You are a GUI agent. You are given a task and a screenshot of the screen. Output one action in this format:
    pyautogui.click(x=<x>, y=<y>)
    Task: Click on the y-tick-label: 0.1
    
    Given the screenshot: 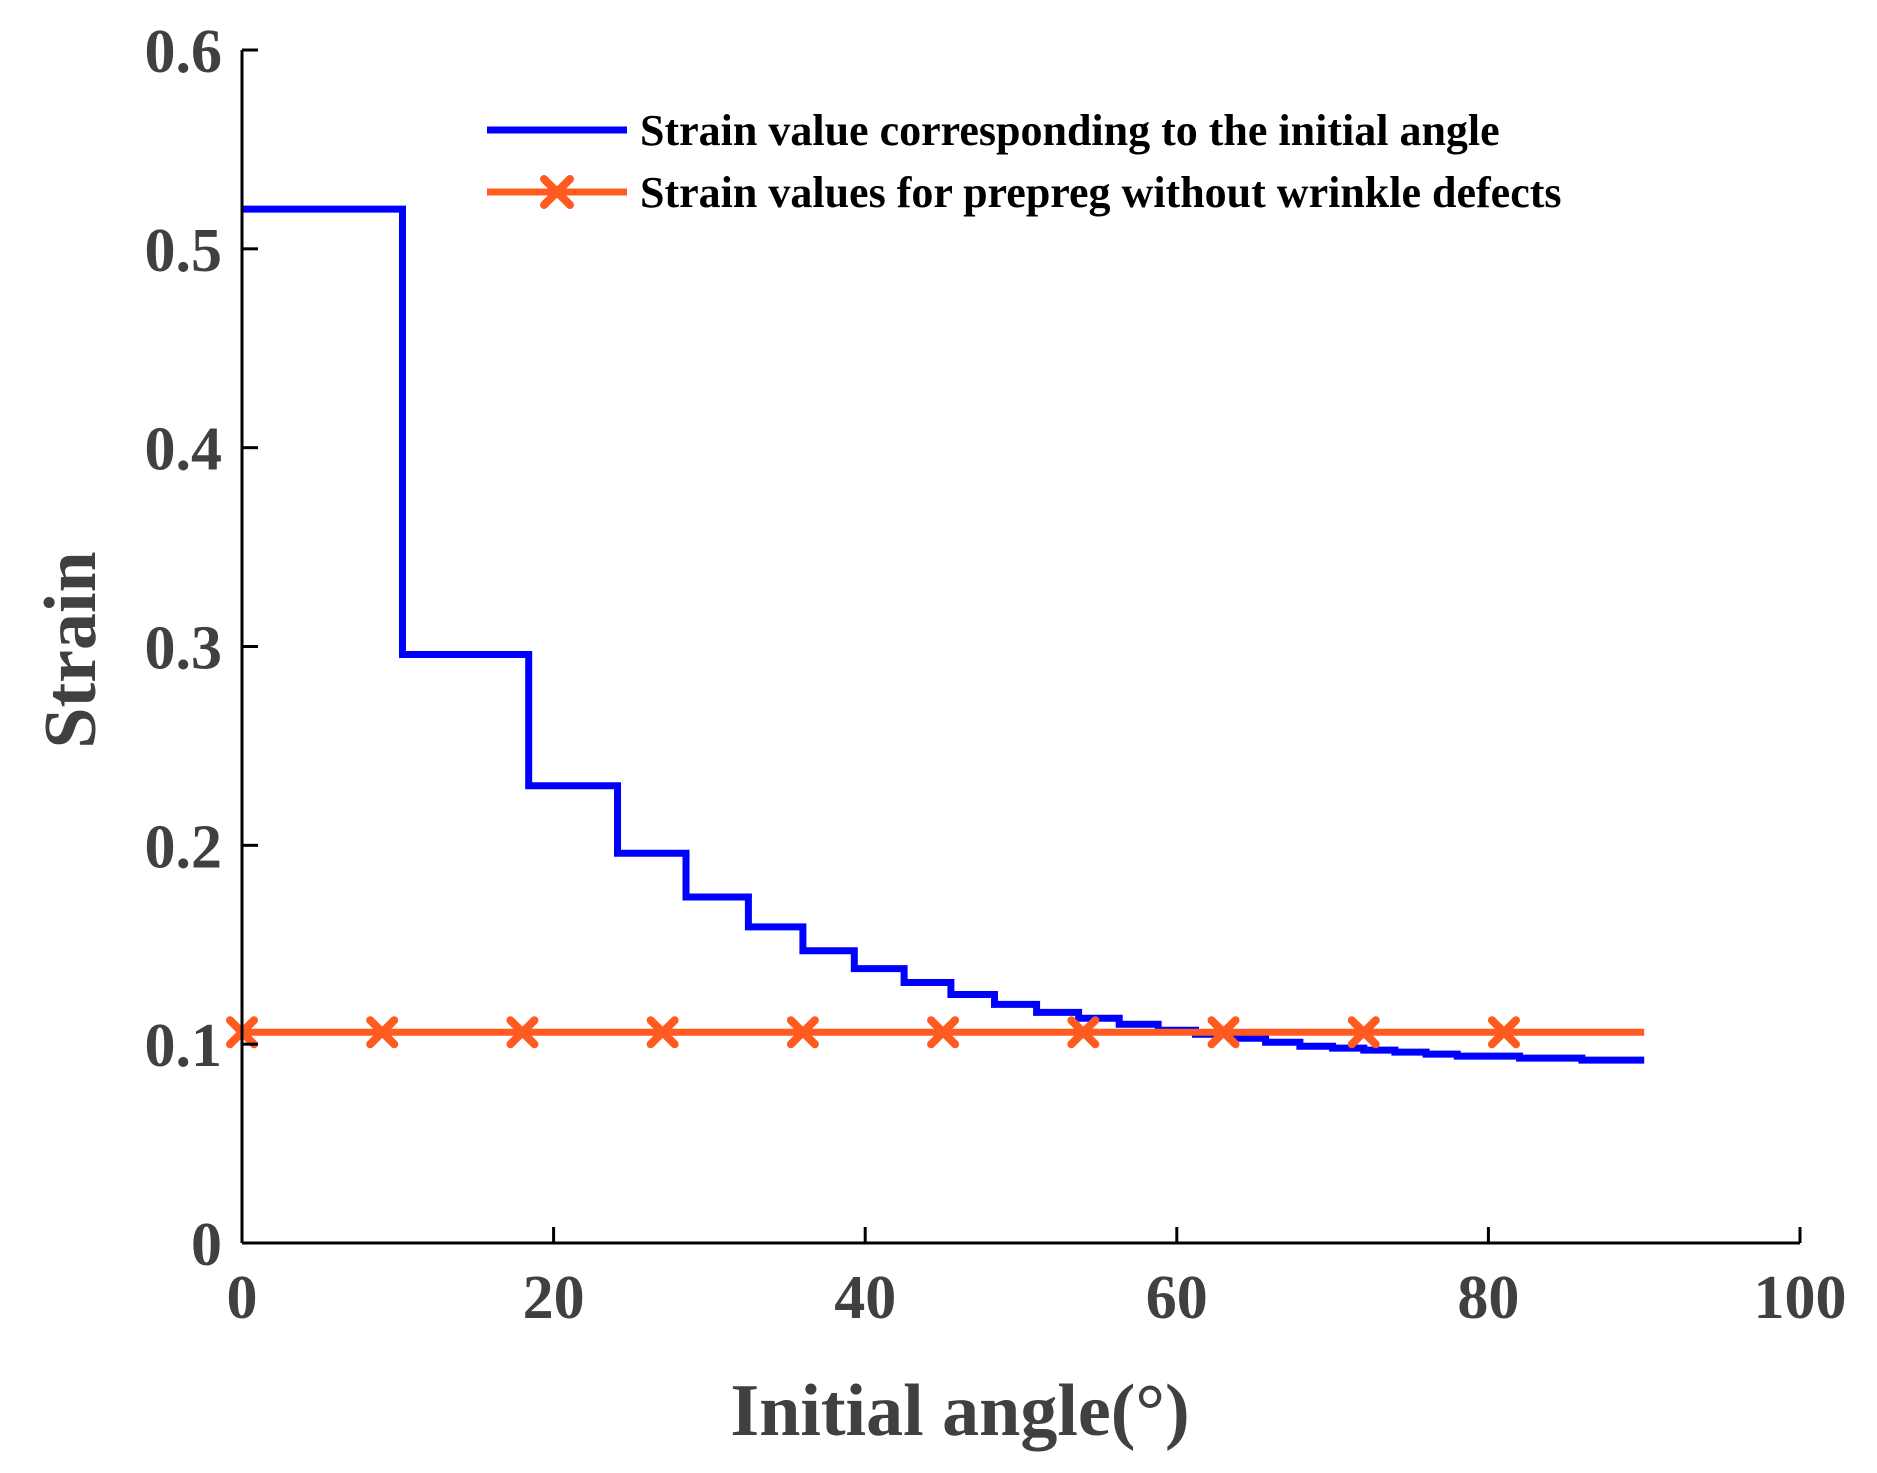 What is the action you would take?
    pyautogui.click(x=184, y=1046)
    